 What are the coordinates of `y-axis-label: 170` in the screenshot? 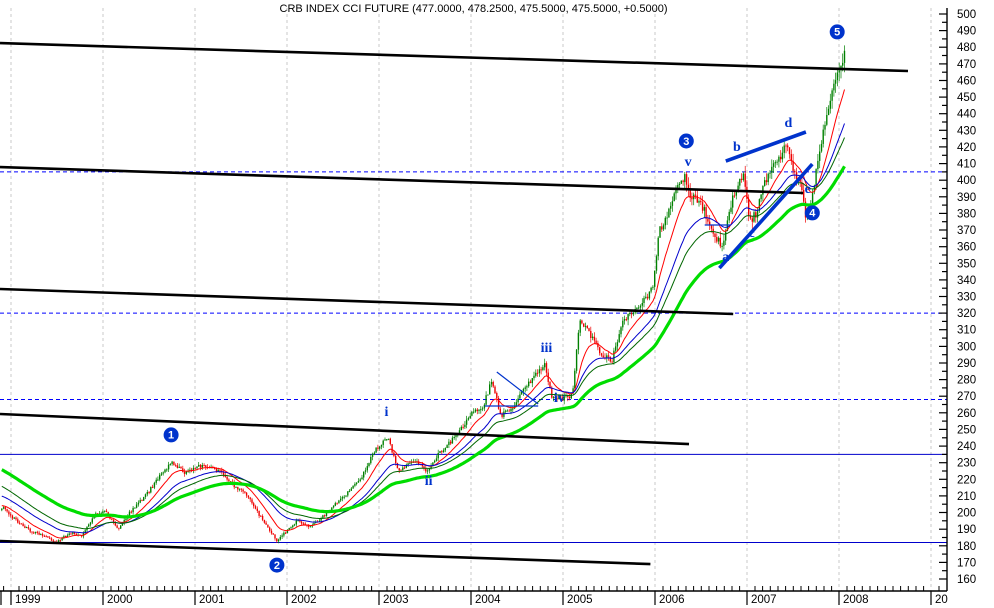 It's located at (966, 563).